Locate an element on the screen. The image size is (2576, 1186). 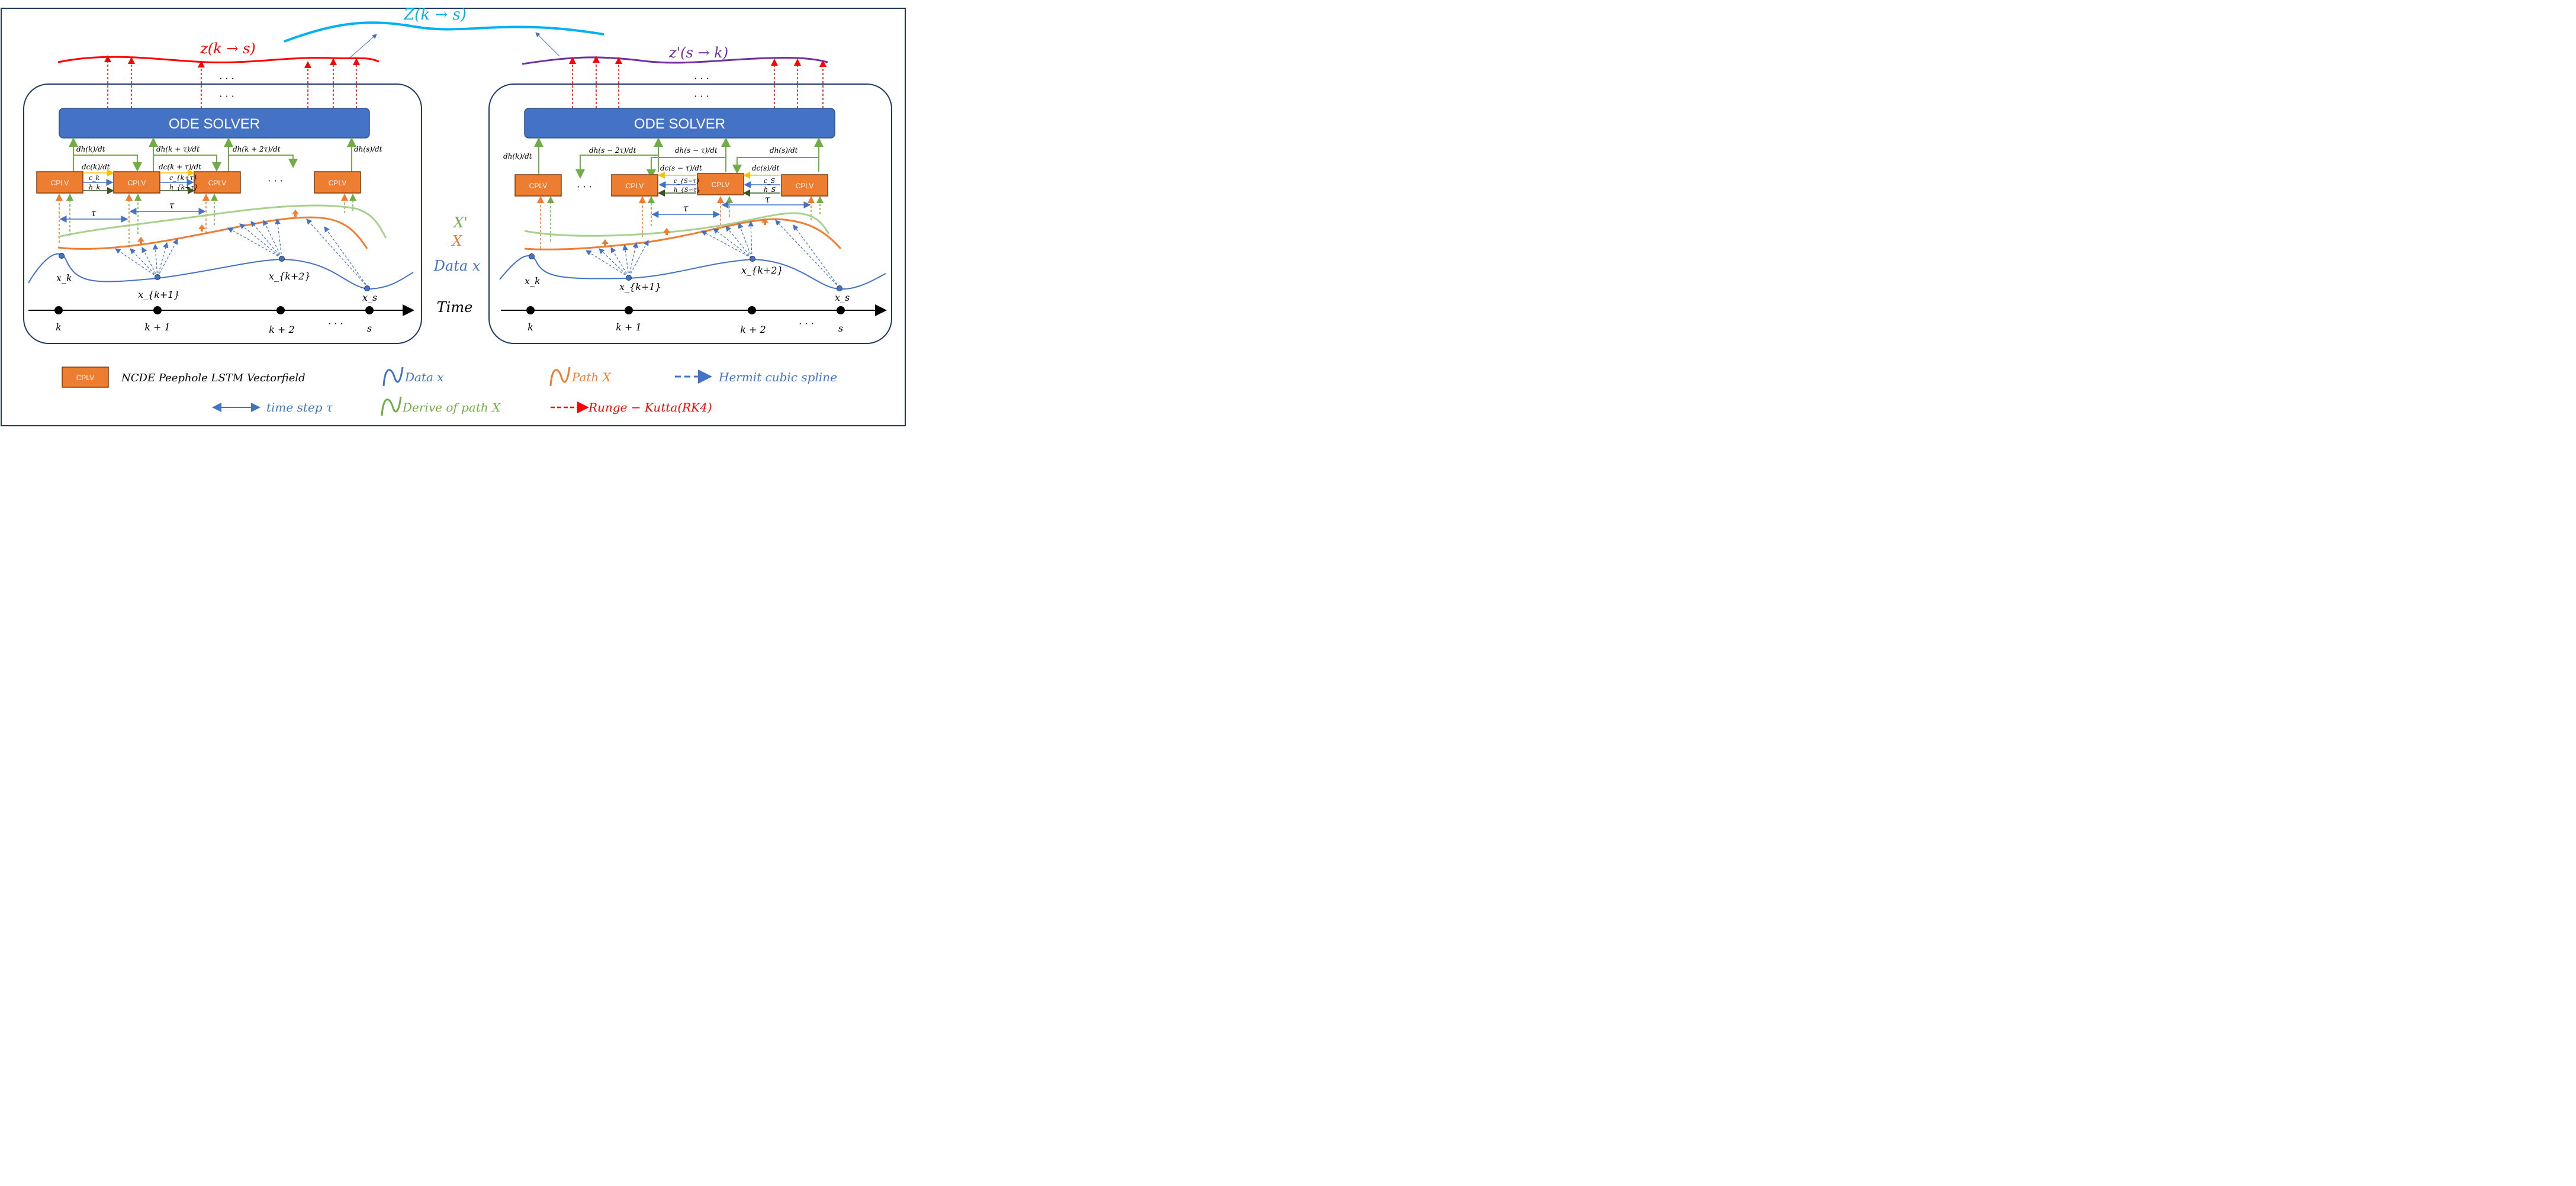
cplv-left-1: CPLV is located at coordinates (60, 183).